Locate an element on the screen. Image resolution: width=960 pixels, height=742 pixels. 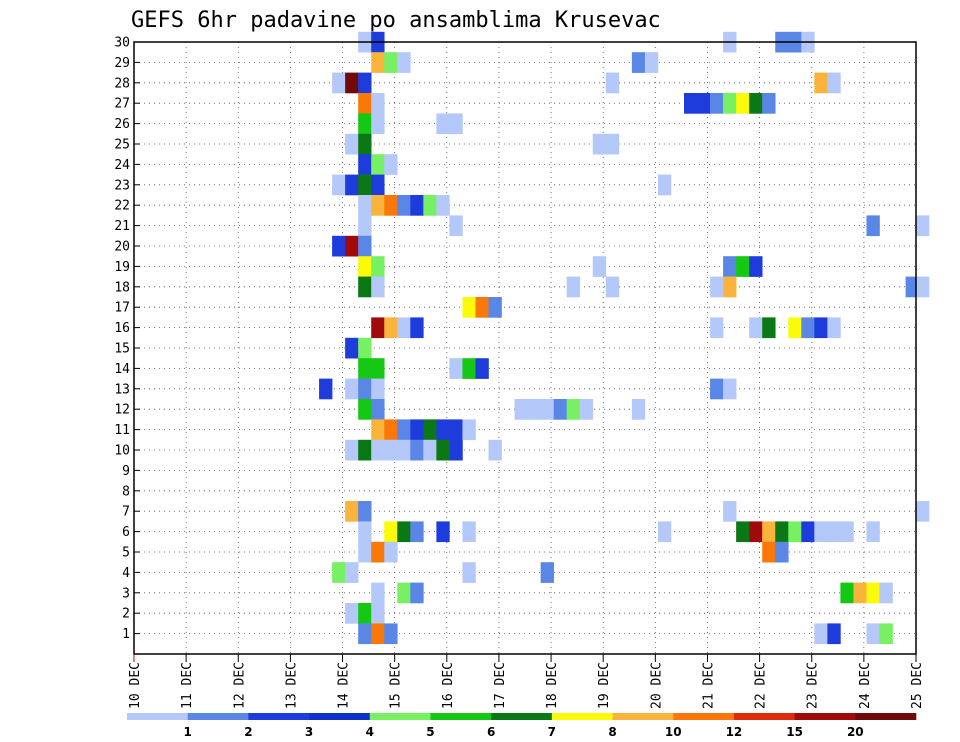
y-tick-label: 18 is located at coordinates (122, 287).